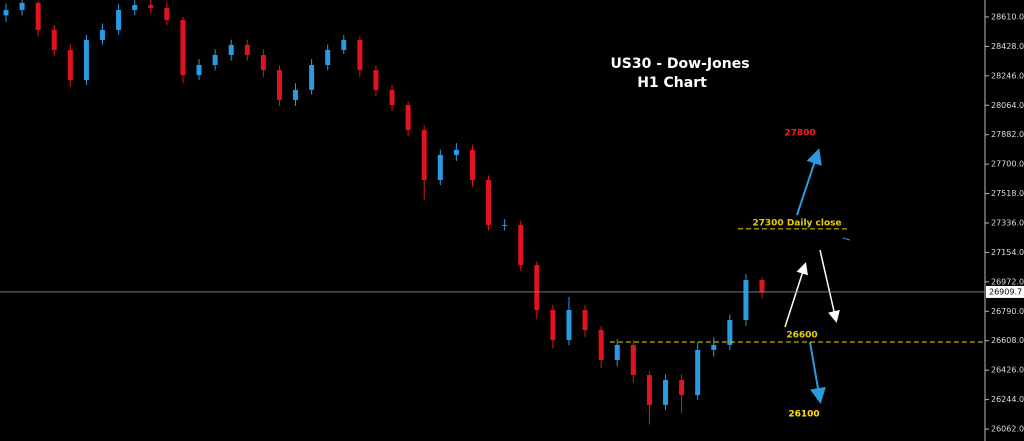  I want to click on y-tick-label: 28064.0, so click(1007, 105).